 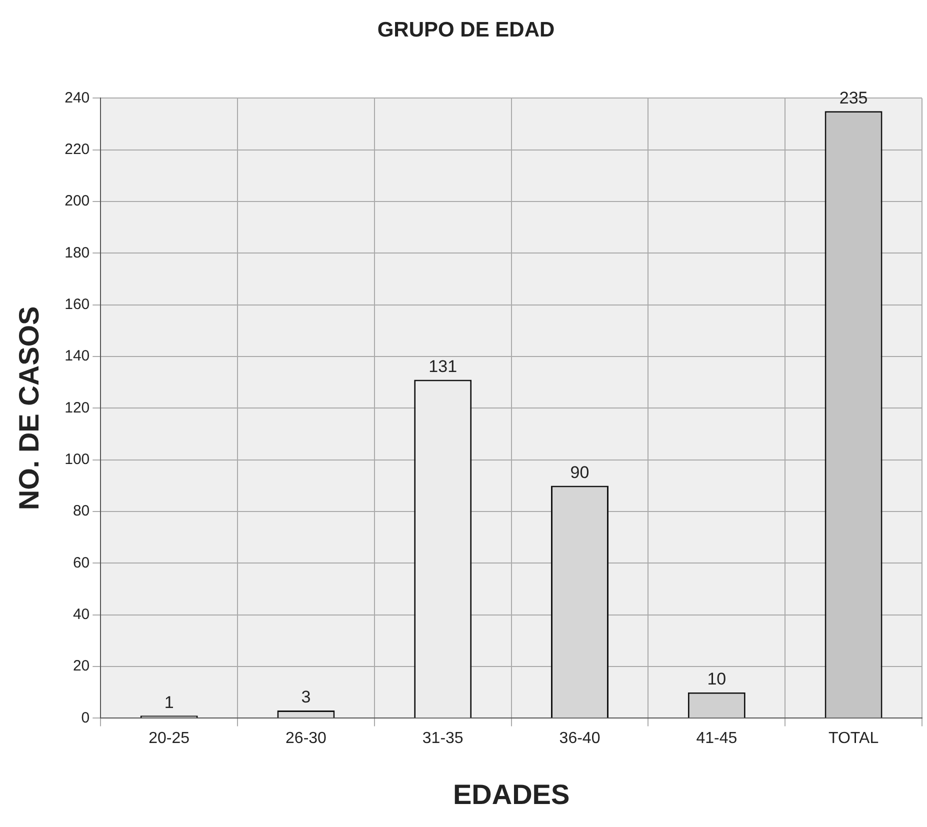 What do you see at coordinates (77, 253) in the screenshot?
I see `y-tick-label: 180` at bounding box center [77, 253].